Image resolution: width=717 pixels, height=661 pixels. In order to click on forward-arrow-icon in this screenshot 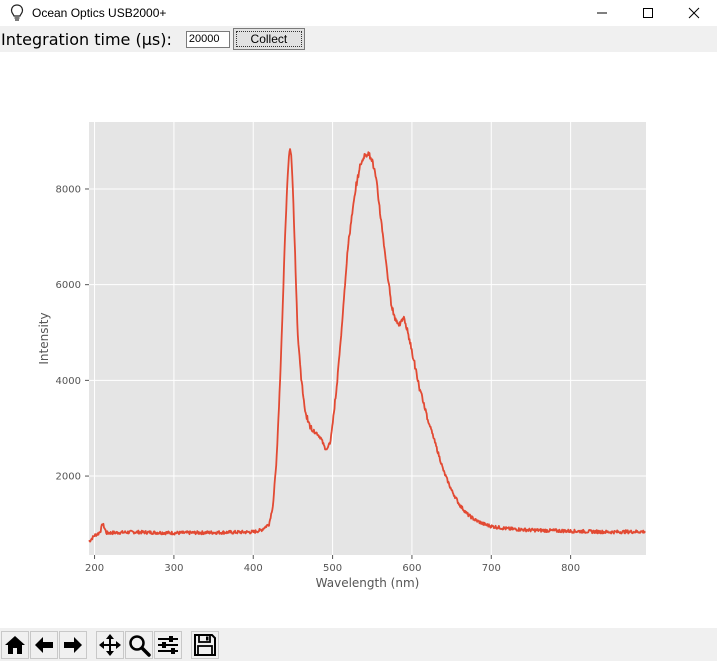, I will do `click(73, 644)`.